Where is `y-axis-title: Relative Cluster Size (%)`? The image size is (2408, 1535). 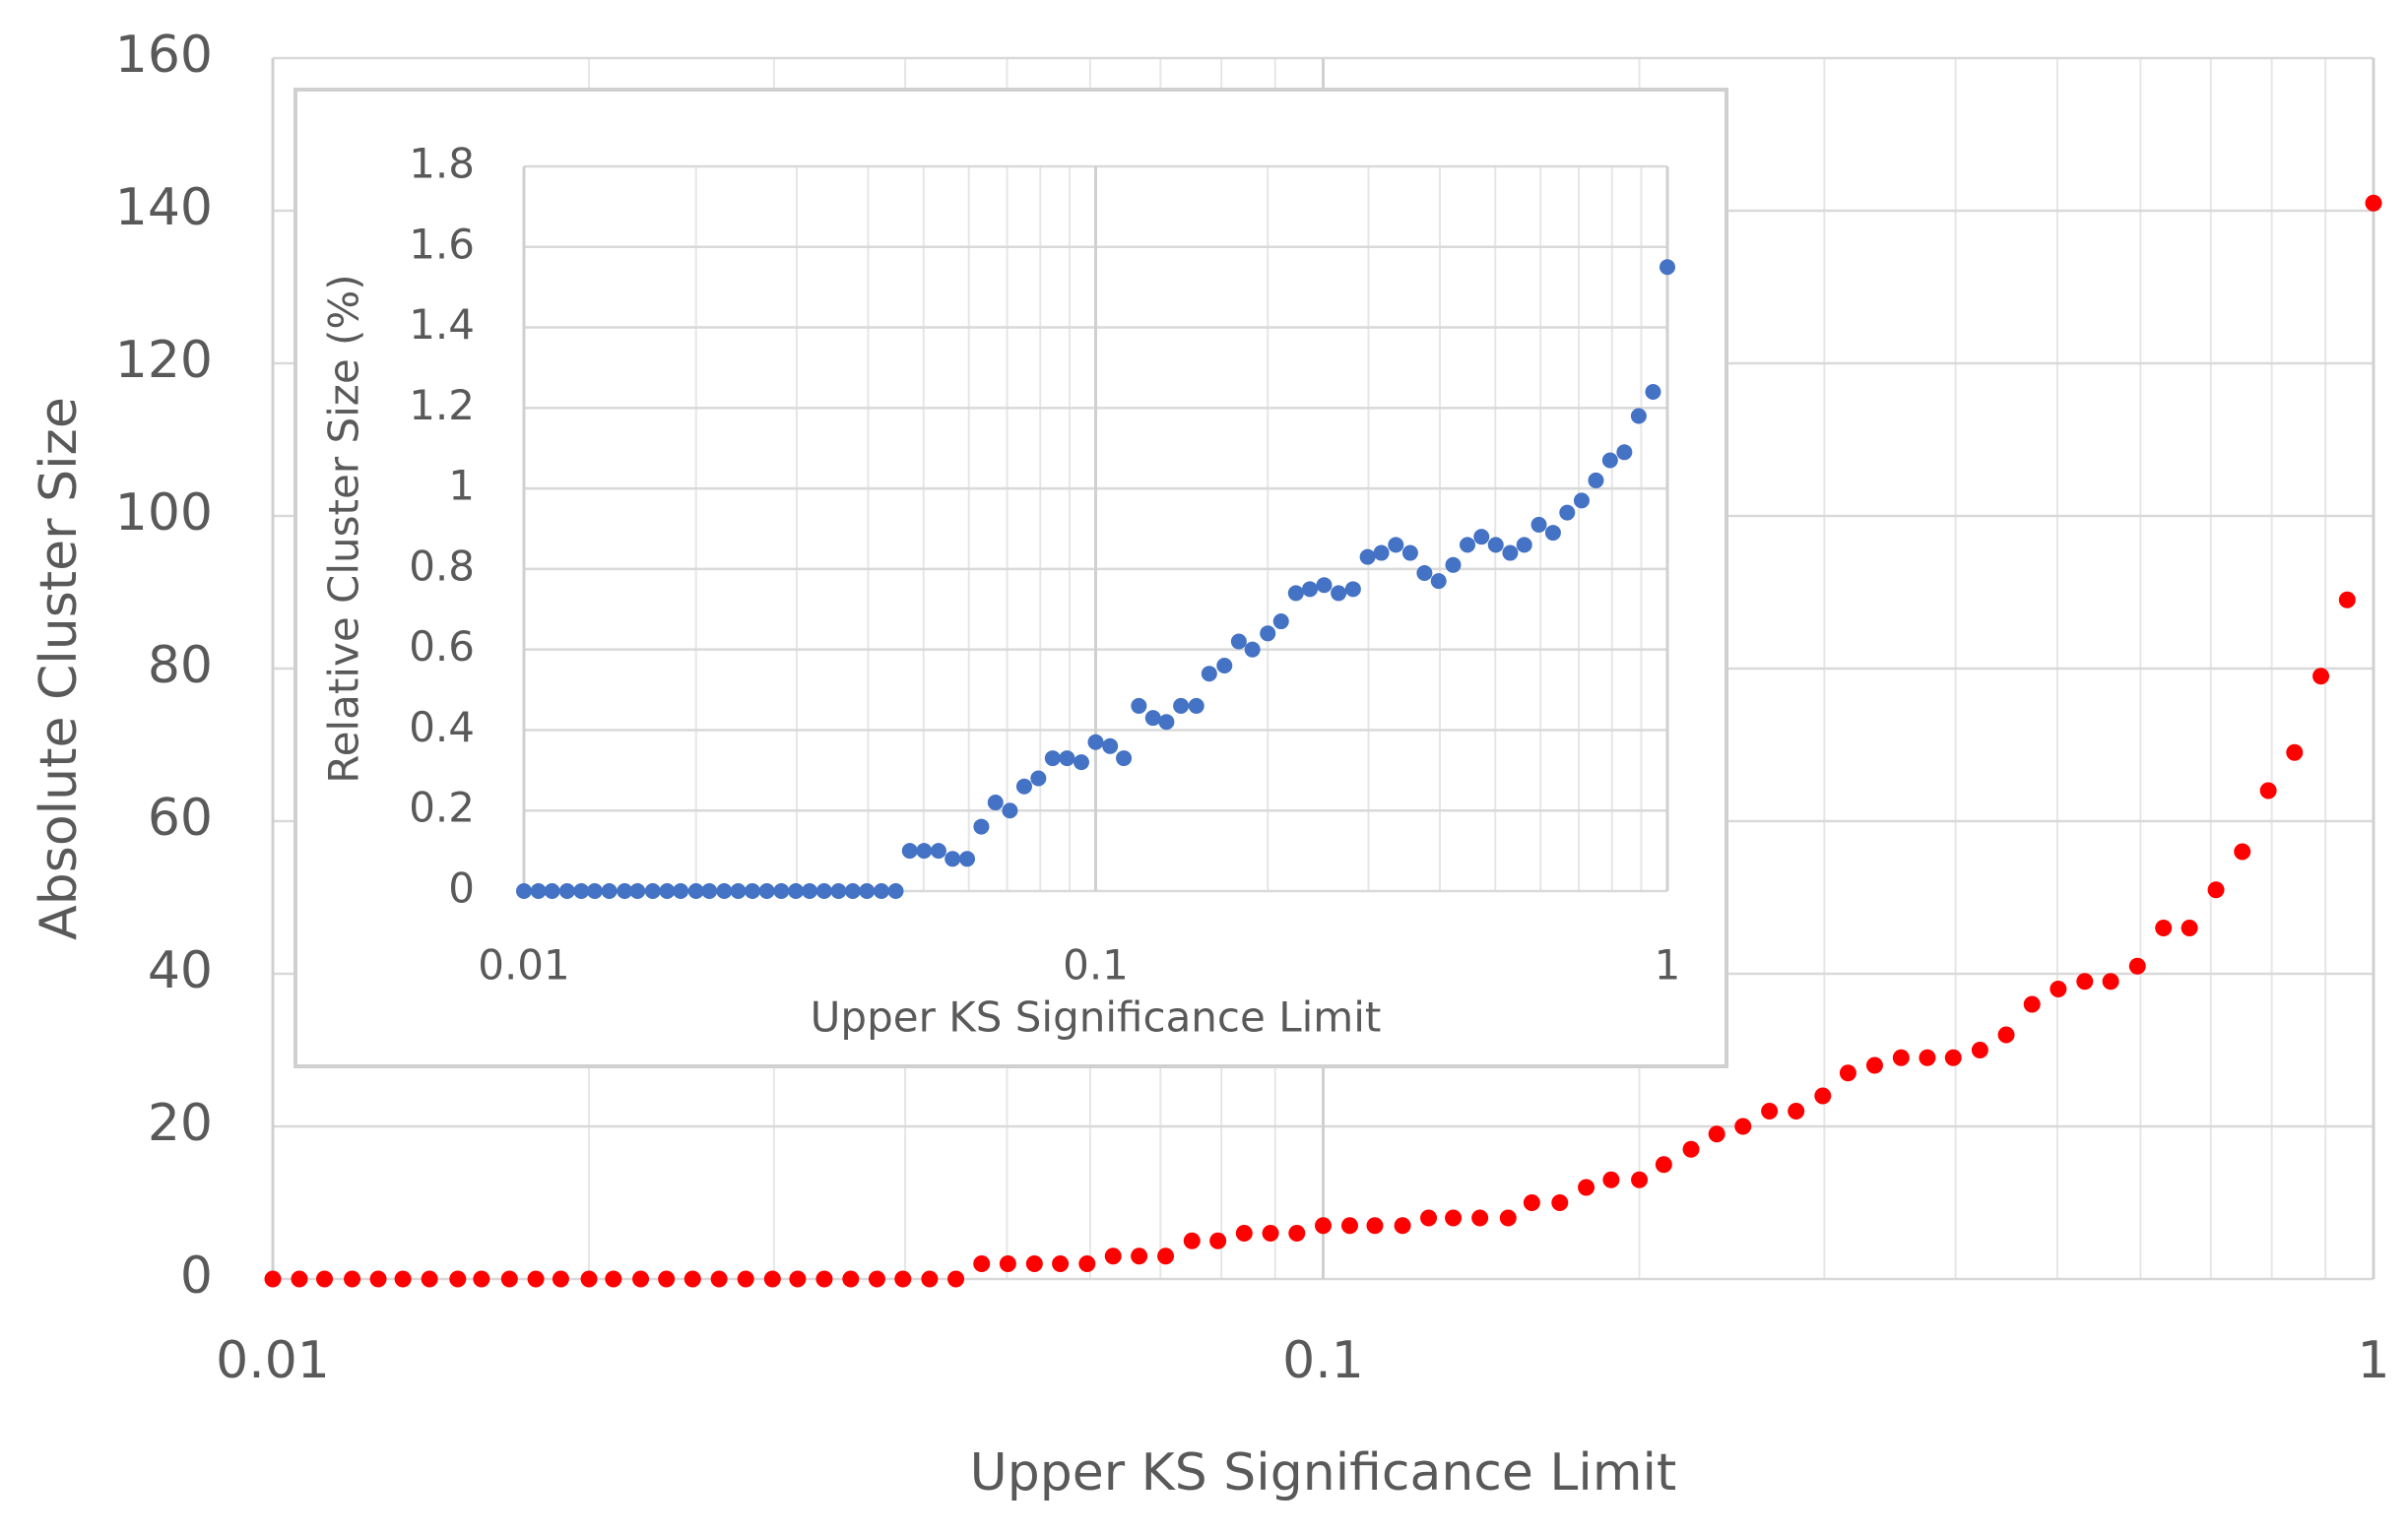
y-axis-title: Relative Cluster Size (%) is located at coordinates (344, 528).